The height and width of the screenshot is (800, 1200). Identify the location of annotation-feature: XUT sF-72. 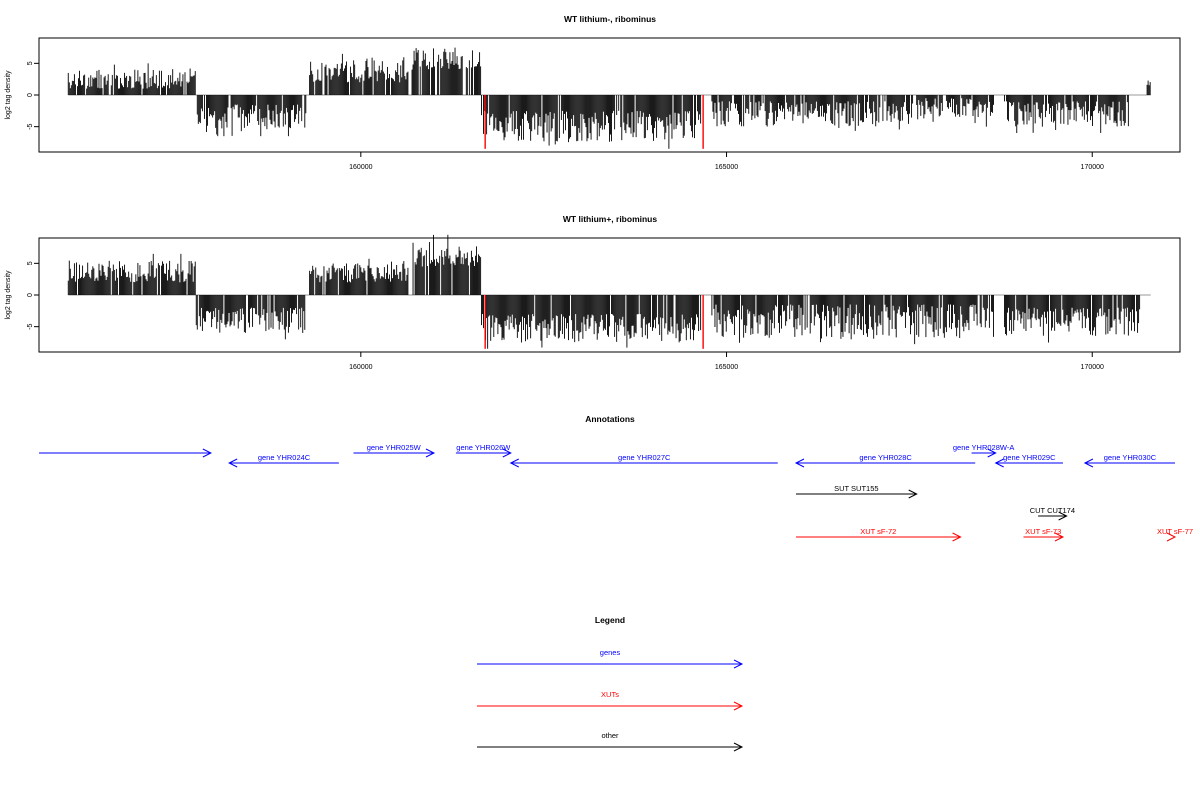
(879, 534).